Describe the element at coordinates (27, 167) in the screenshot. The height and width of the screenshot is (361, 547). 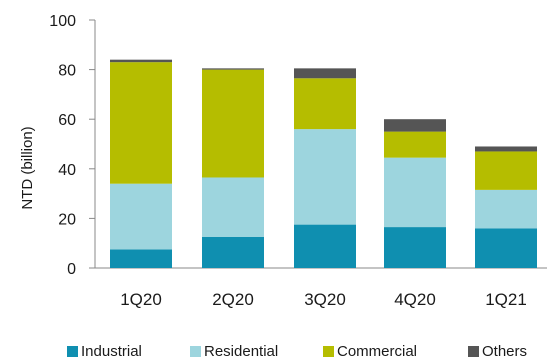
I see `y-axis-title: NTD (billion)` at that location.